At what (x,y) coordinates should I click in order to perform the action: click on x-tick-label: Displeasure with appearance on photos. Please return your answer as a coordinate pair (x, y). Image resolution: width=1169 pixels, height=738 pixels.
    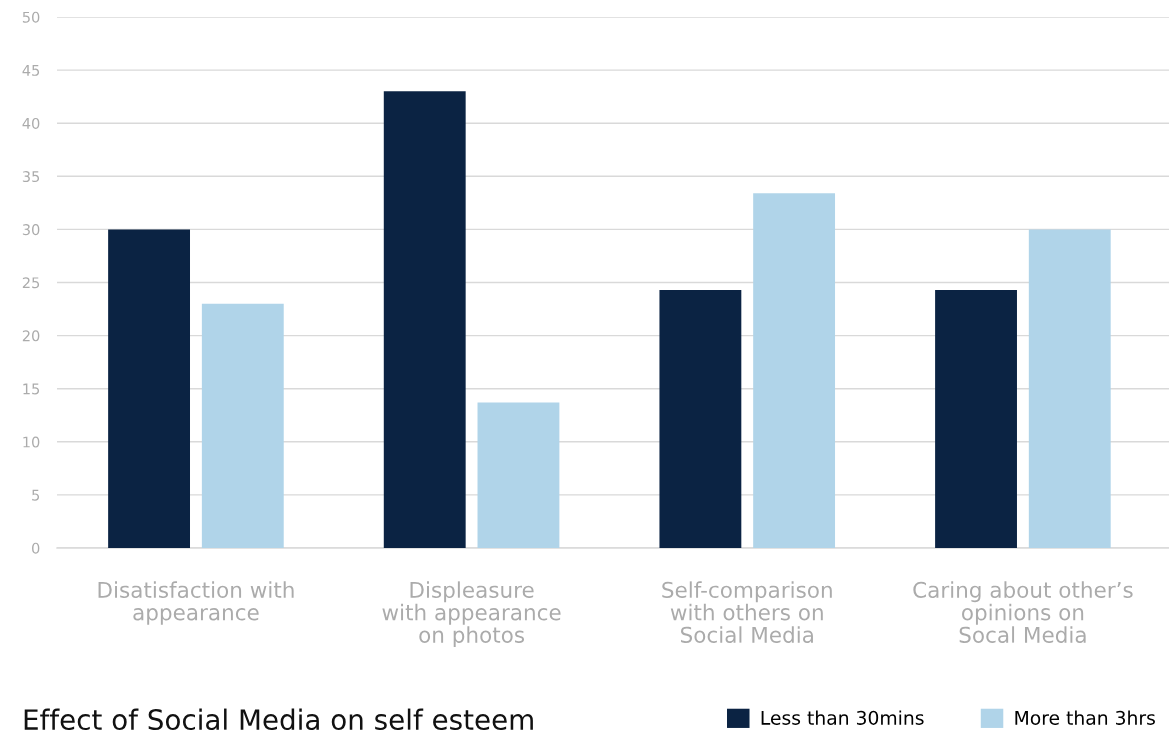
    Looking at the image, I should click on (471, 614).